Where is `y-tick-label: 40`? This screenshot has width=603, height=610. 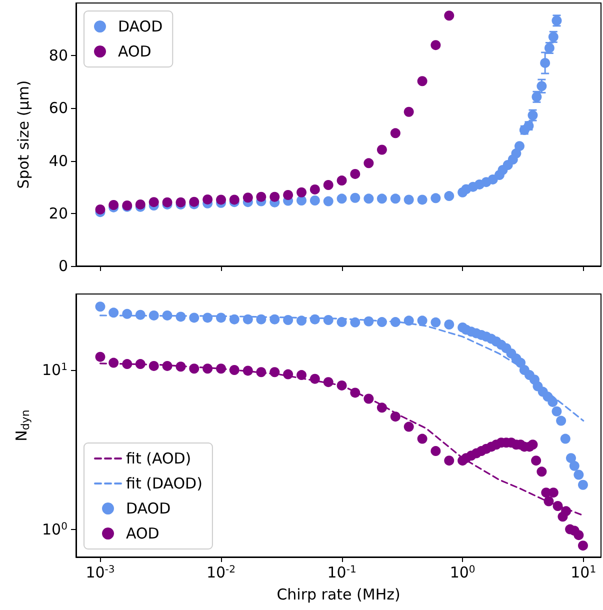
y-tick-label: 40 is located at coordinates (58, 161).